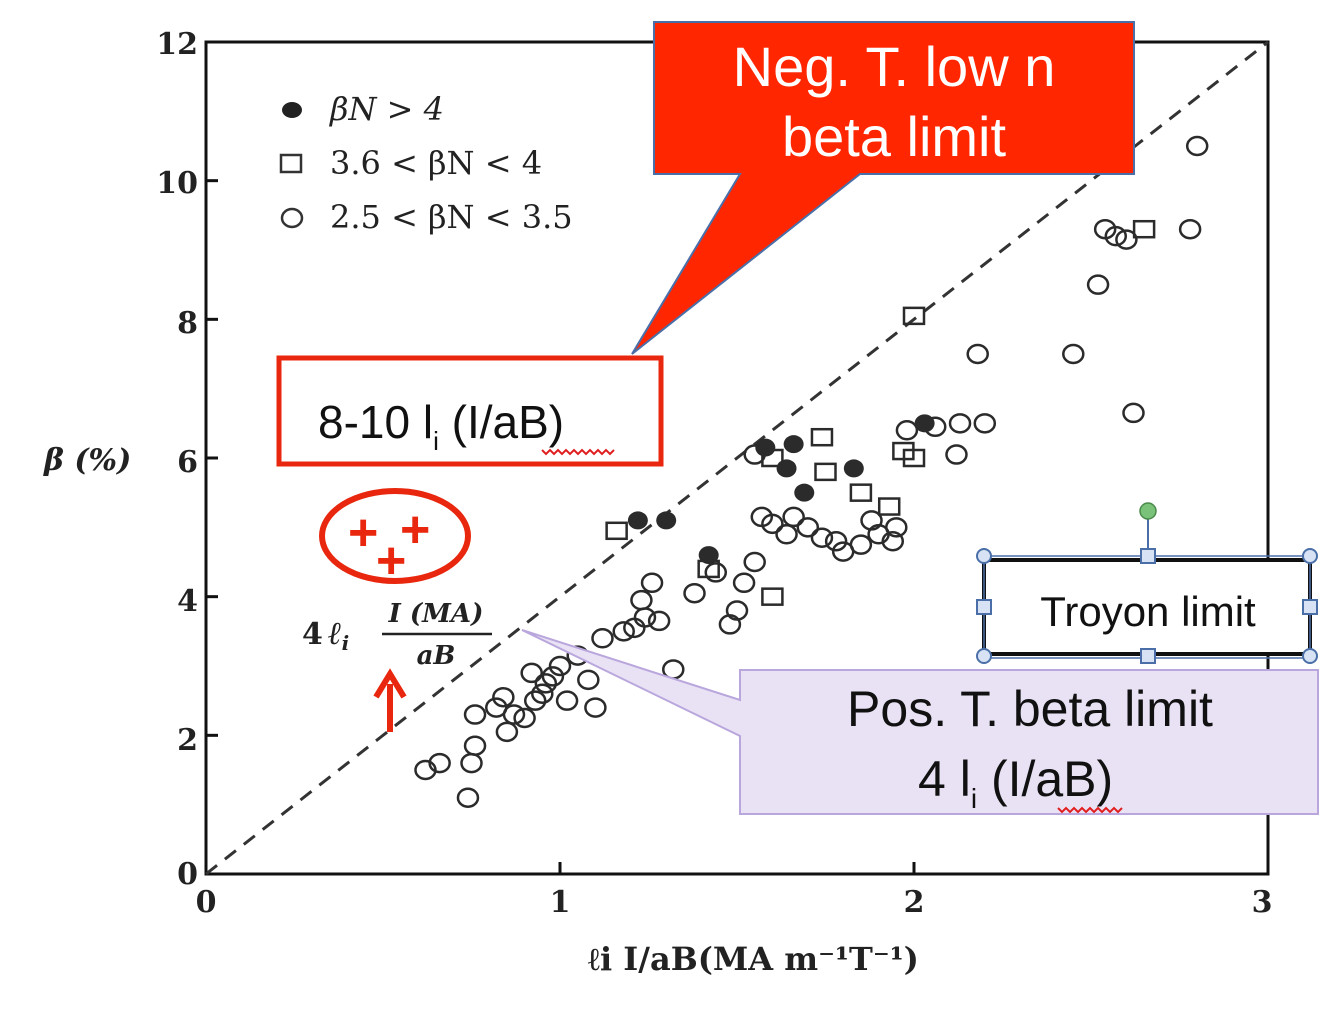 The height and width of the screenshot is (1016, 1336). I want to click on plus-mark-3: +, so click(391, 561).